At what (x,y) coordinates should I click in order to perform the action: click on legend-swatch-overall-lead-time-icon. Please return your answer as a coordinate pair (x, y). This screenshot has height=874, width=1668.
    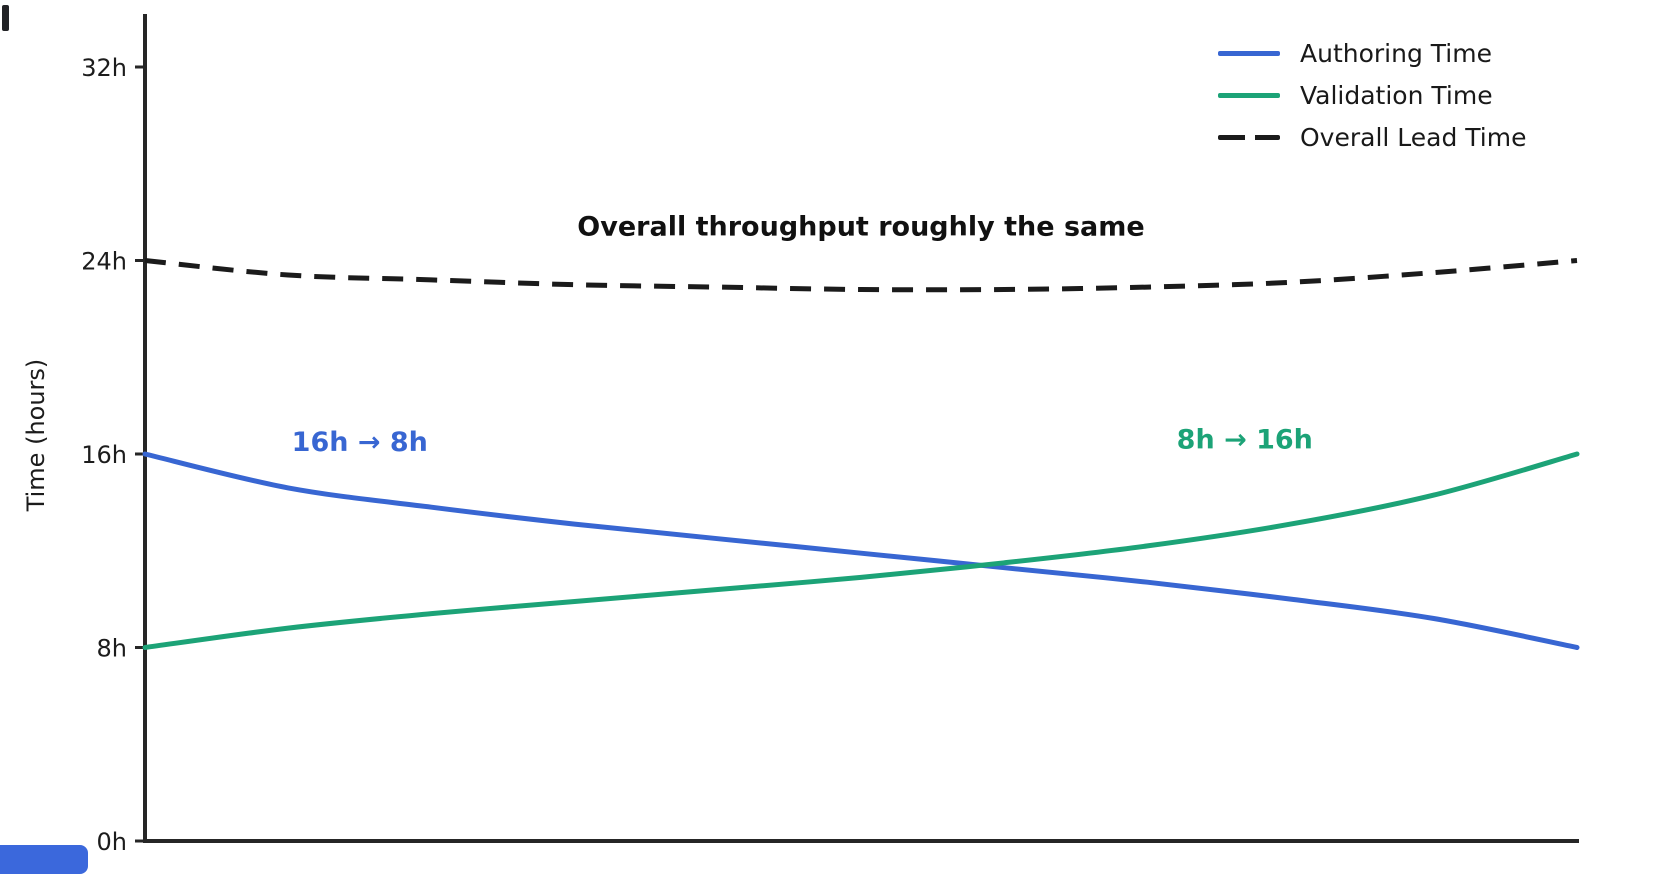
    Looking at the image, I should click on (1249, 137).